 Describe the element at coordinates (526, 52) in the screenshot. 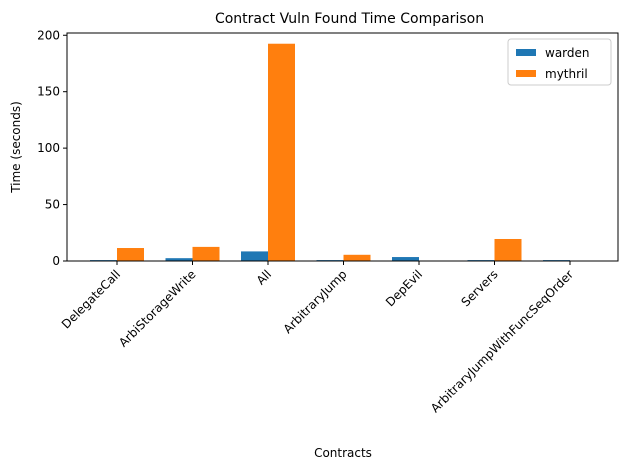

I see `legend-swatch-warden` at that location.